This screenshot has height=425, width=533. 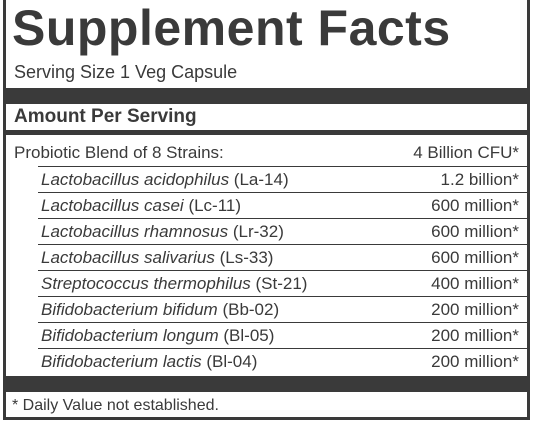 What do you see at coordinates (466, 152) in the screenshot?
I see `blend-amount: 4 Billion CFU*` at bounding box center [466, 152].